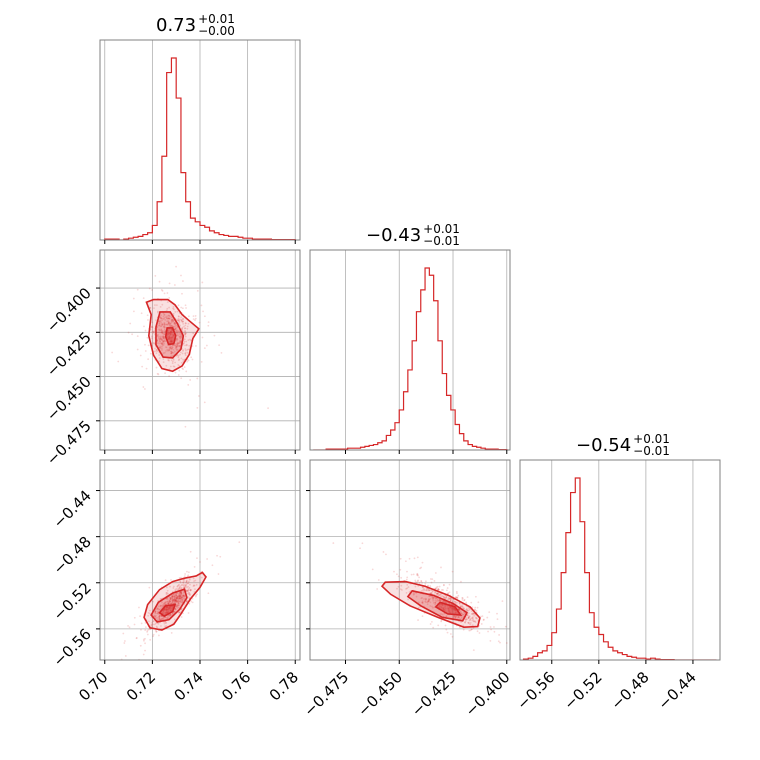 This screenshot has height=760, width=760. I want to click on x-tick-label: −0.475, so click(326, 694).